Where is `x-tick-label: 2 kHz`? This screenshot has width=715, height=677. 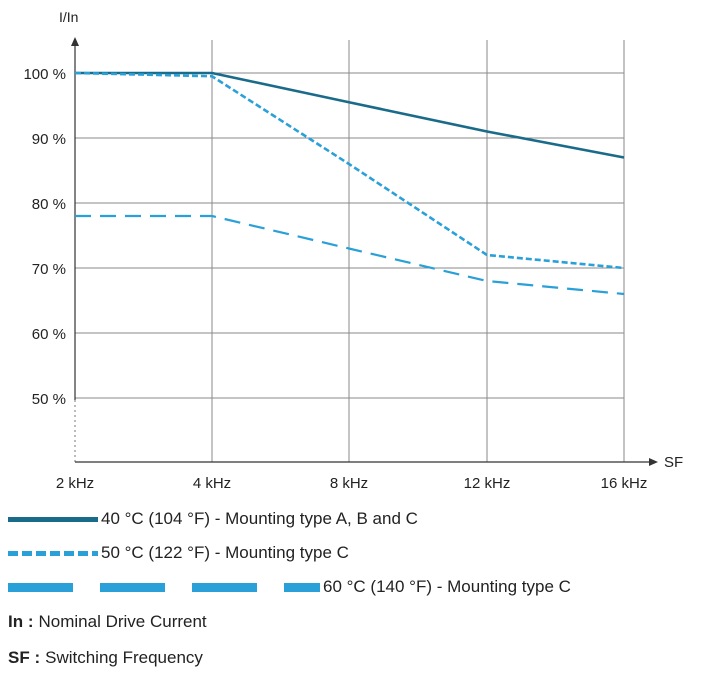 x-tick-label: 2 kHz is located at coordinates (75, 483).